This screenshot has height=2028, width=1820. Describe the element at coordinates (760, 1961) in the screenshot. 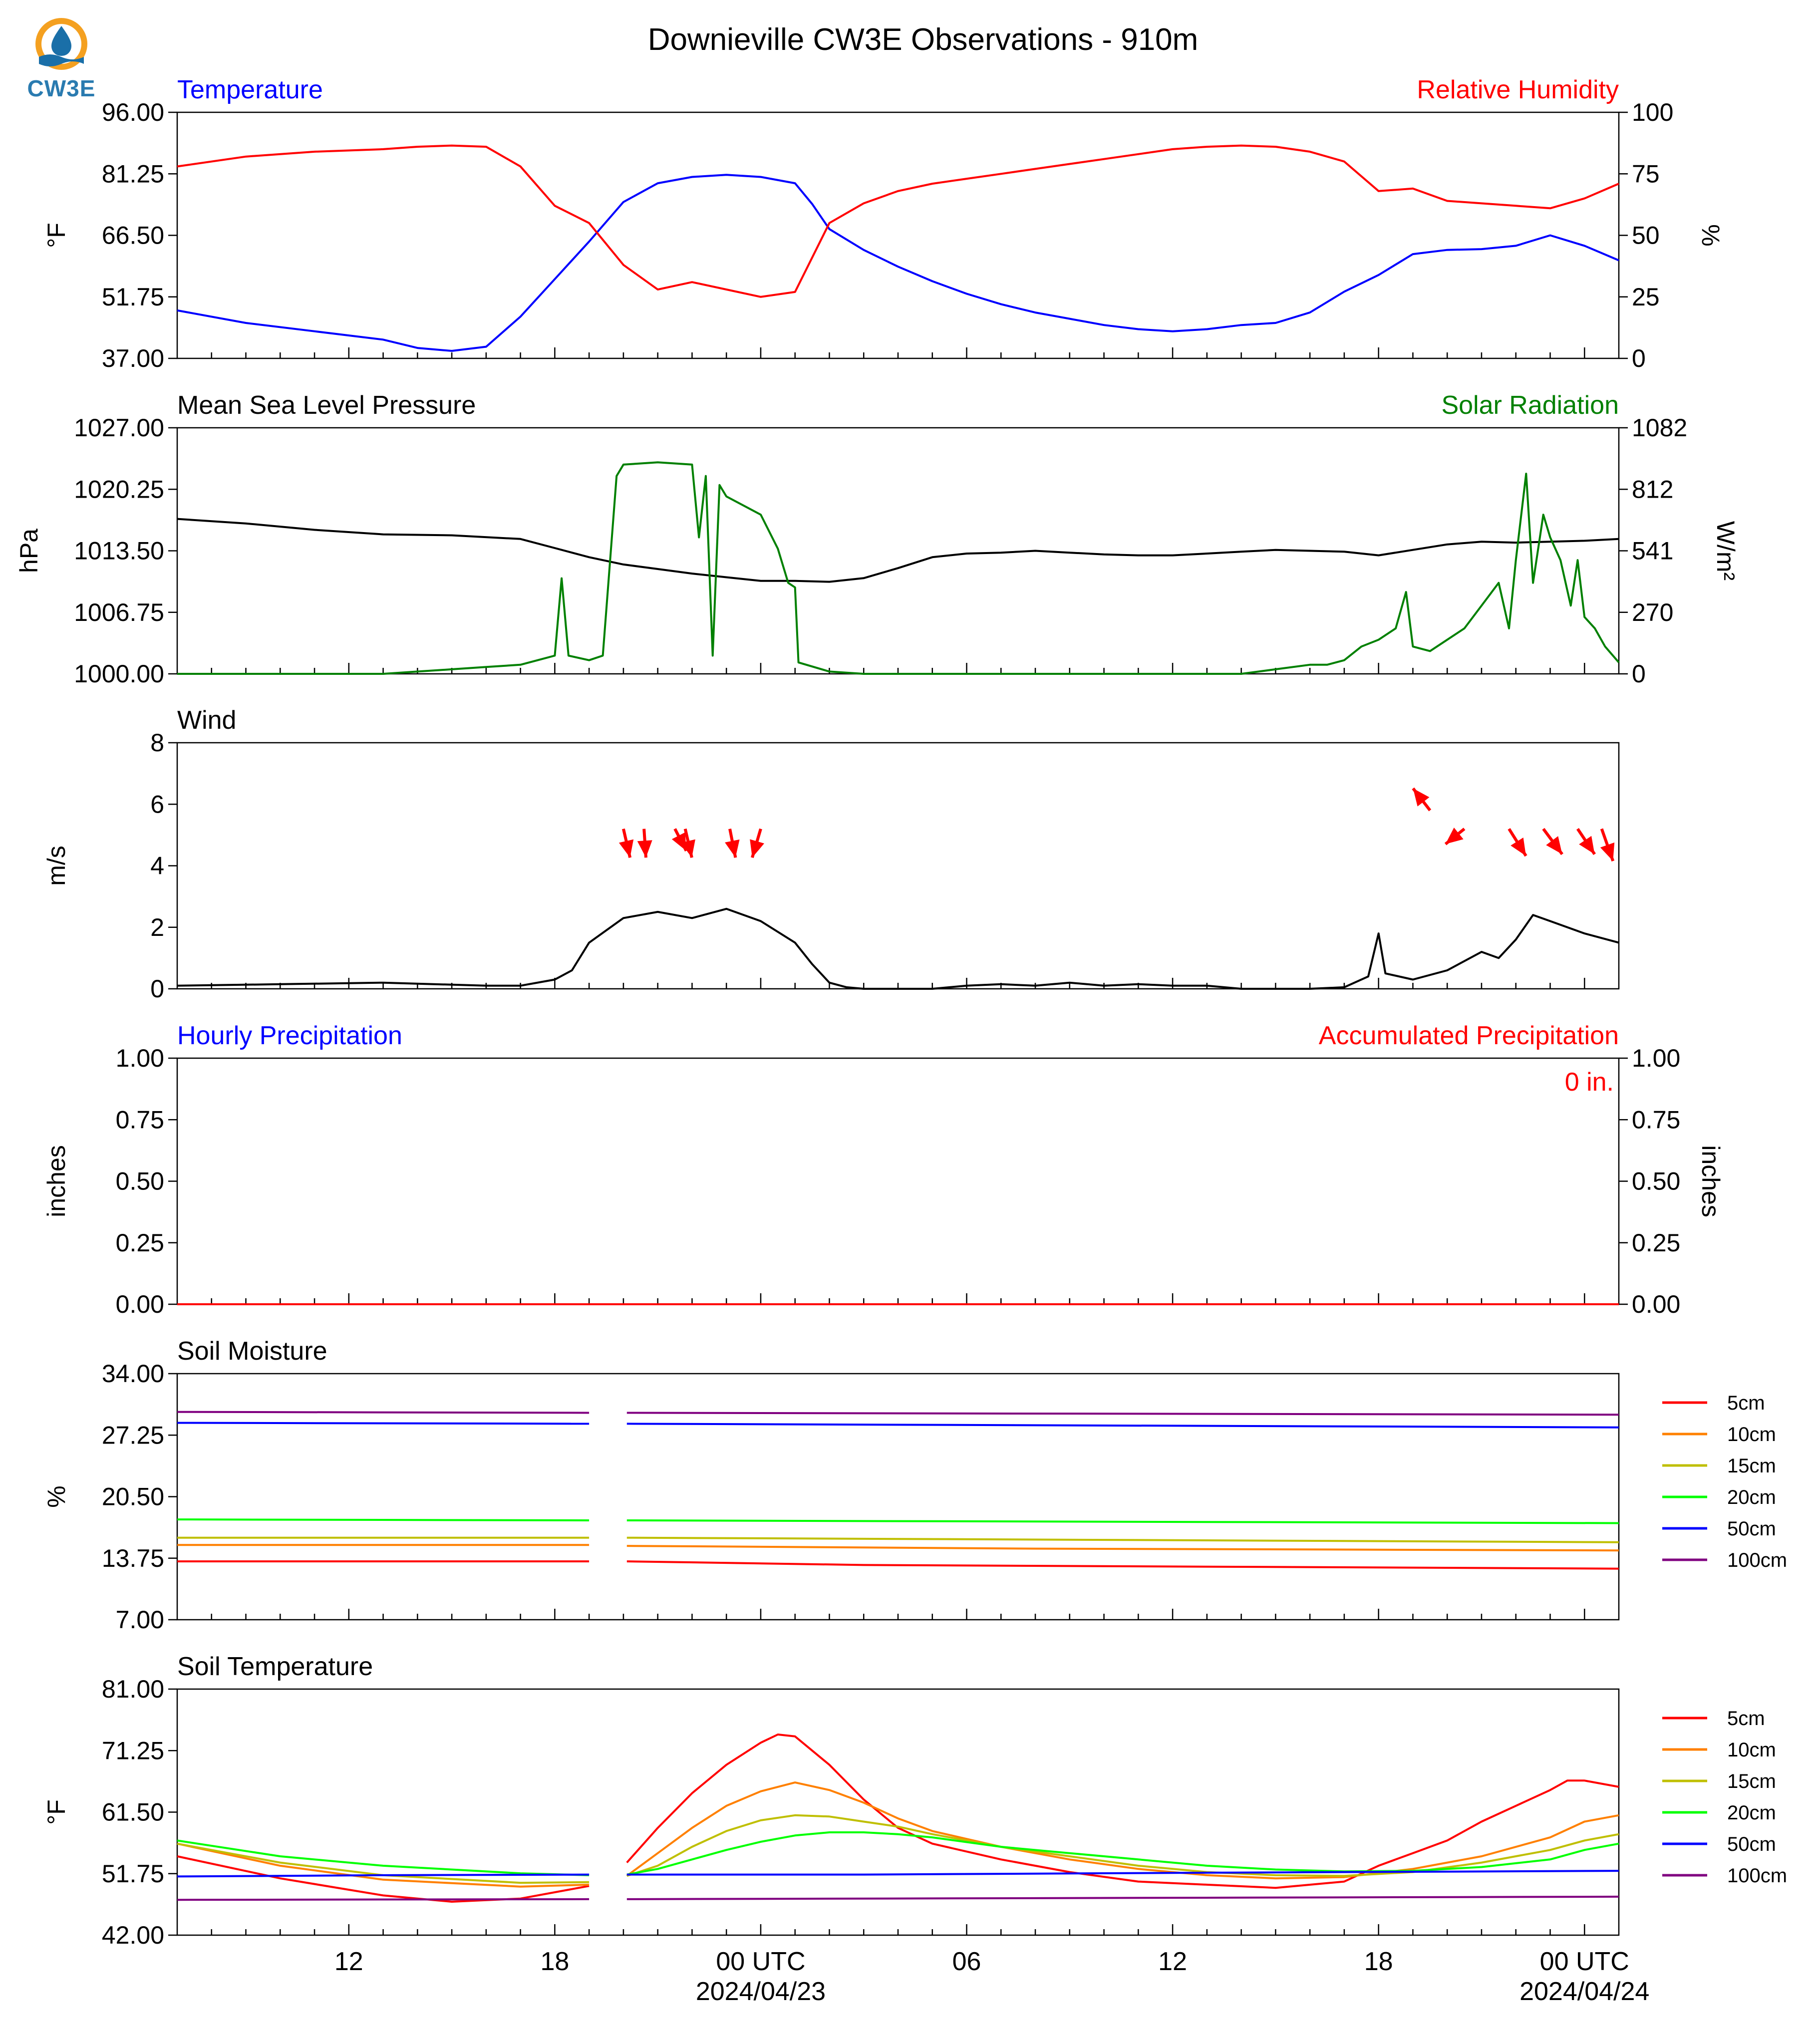

I see `xtick-label: 00 UTC` at that location.